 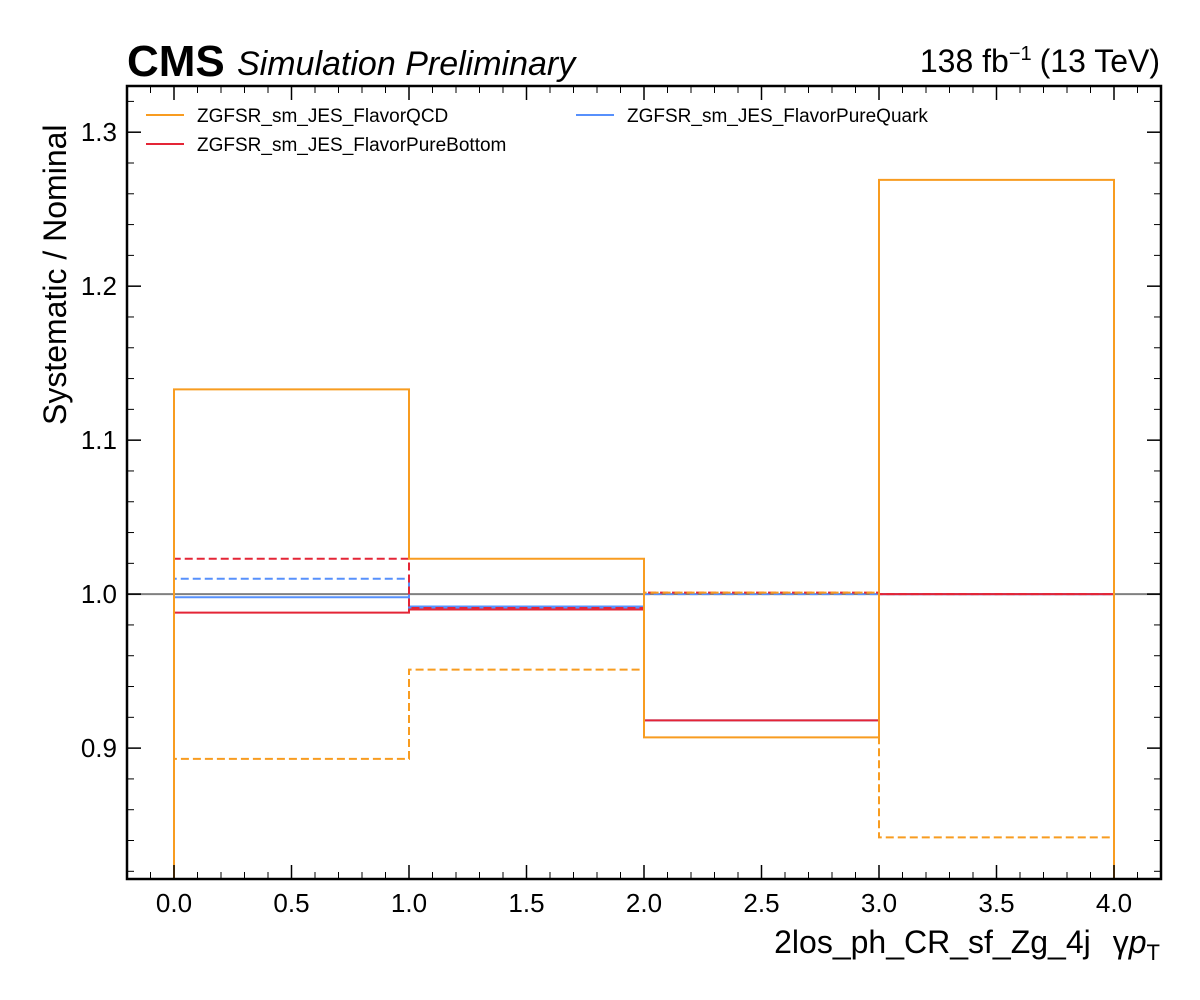 What do you see at coordinates (99, 286) in the screenshot?
I see `y-tick-label: 1.2` at bounding box center [99, 286].